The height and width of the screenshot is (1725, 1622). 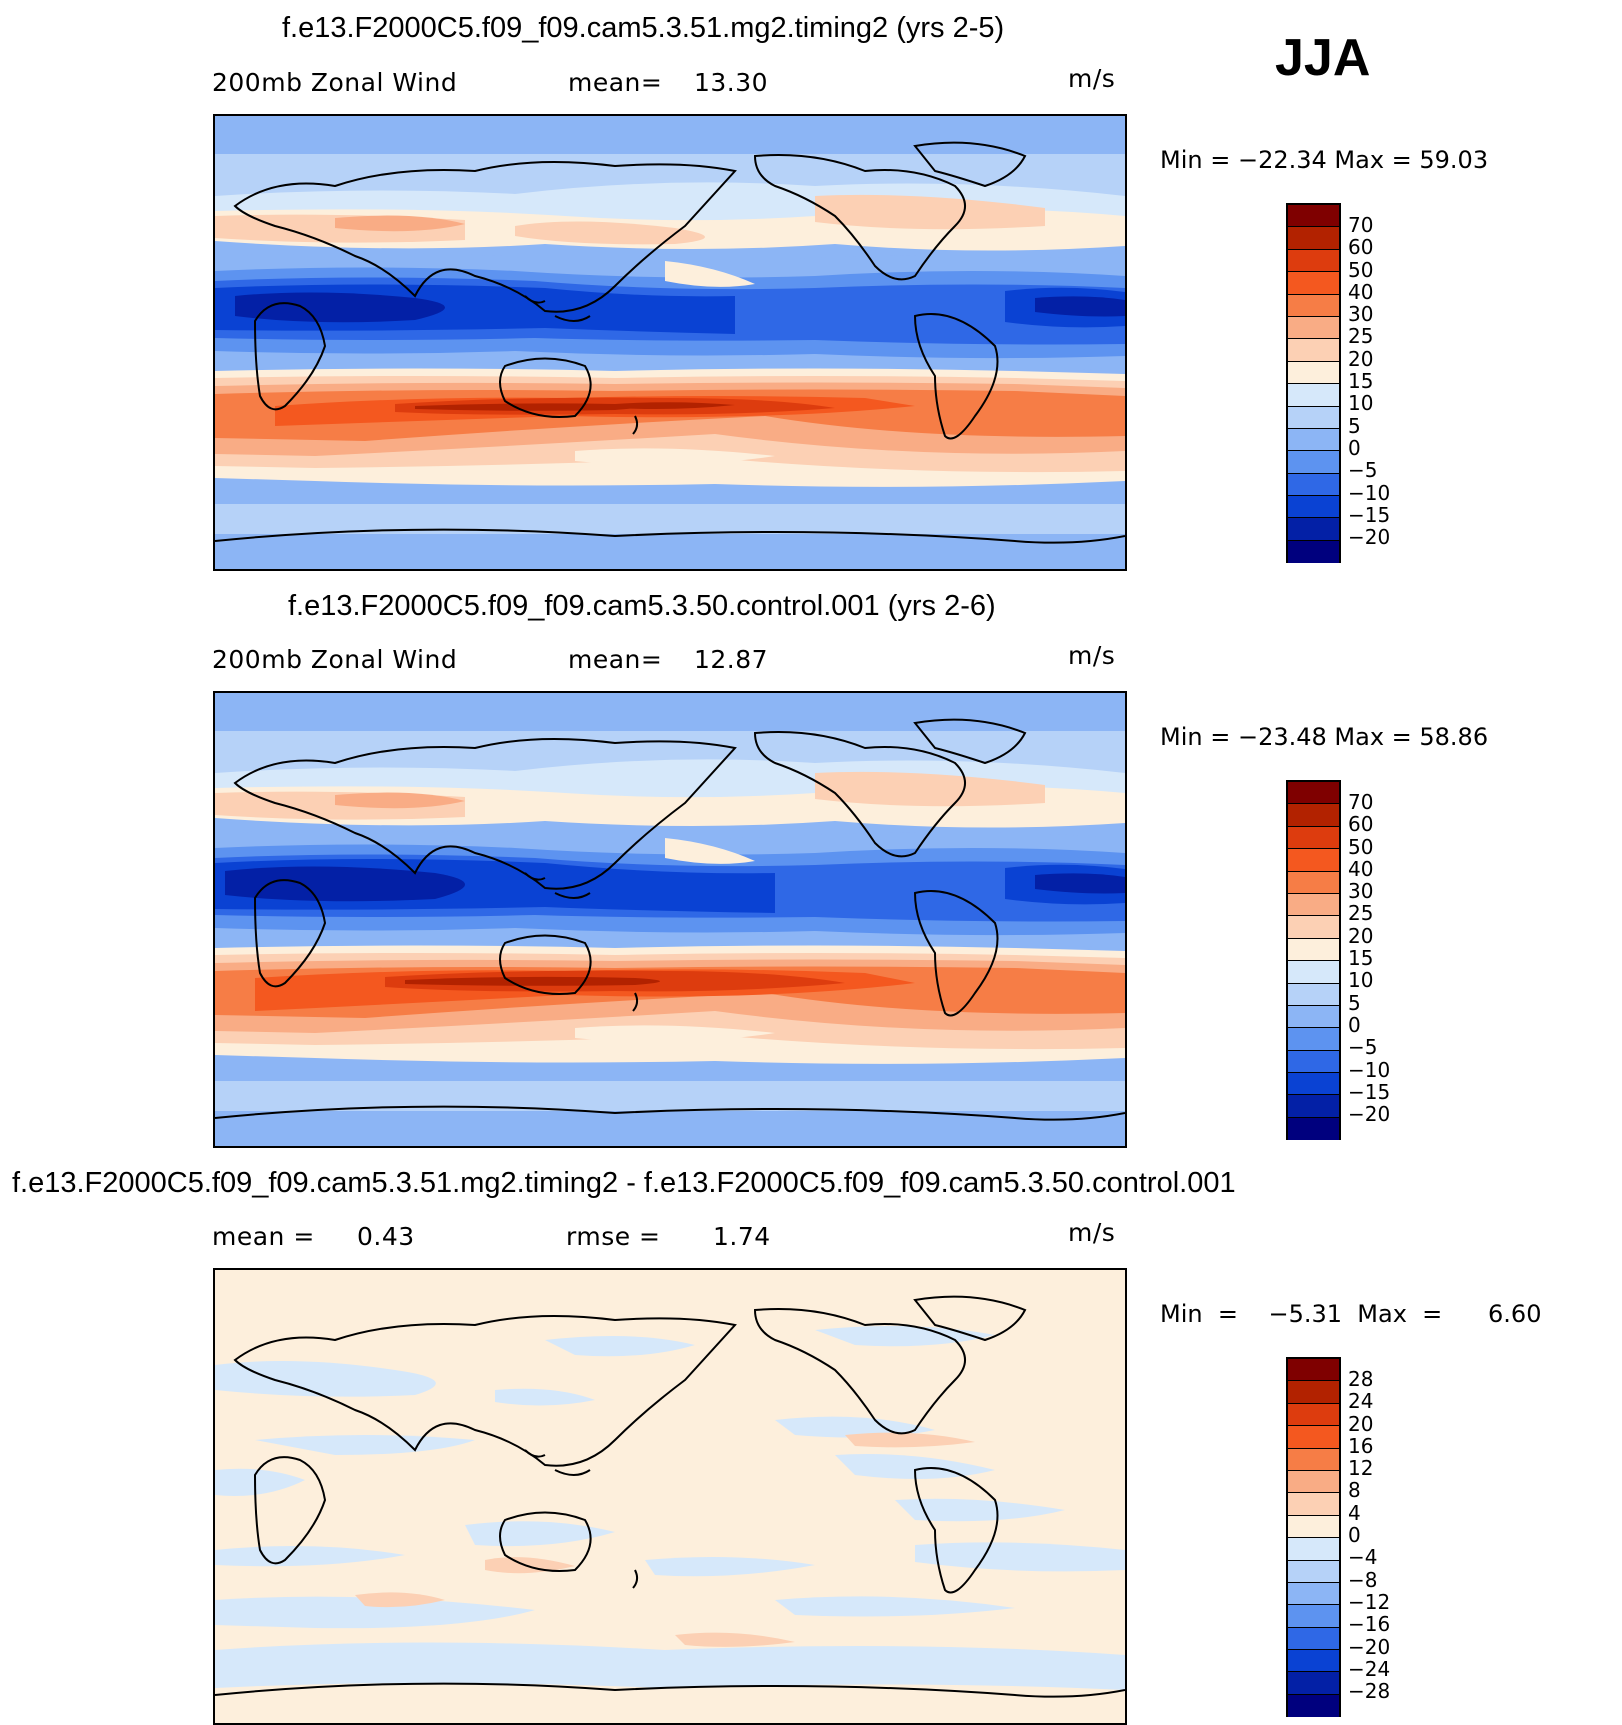 What do you see at coordinates (1092, 1232) in the screenshot?
I see `panel-3-units: m/s` at bounding box center [1092, 1232].